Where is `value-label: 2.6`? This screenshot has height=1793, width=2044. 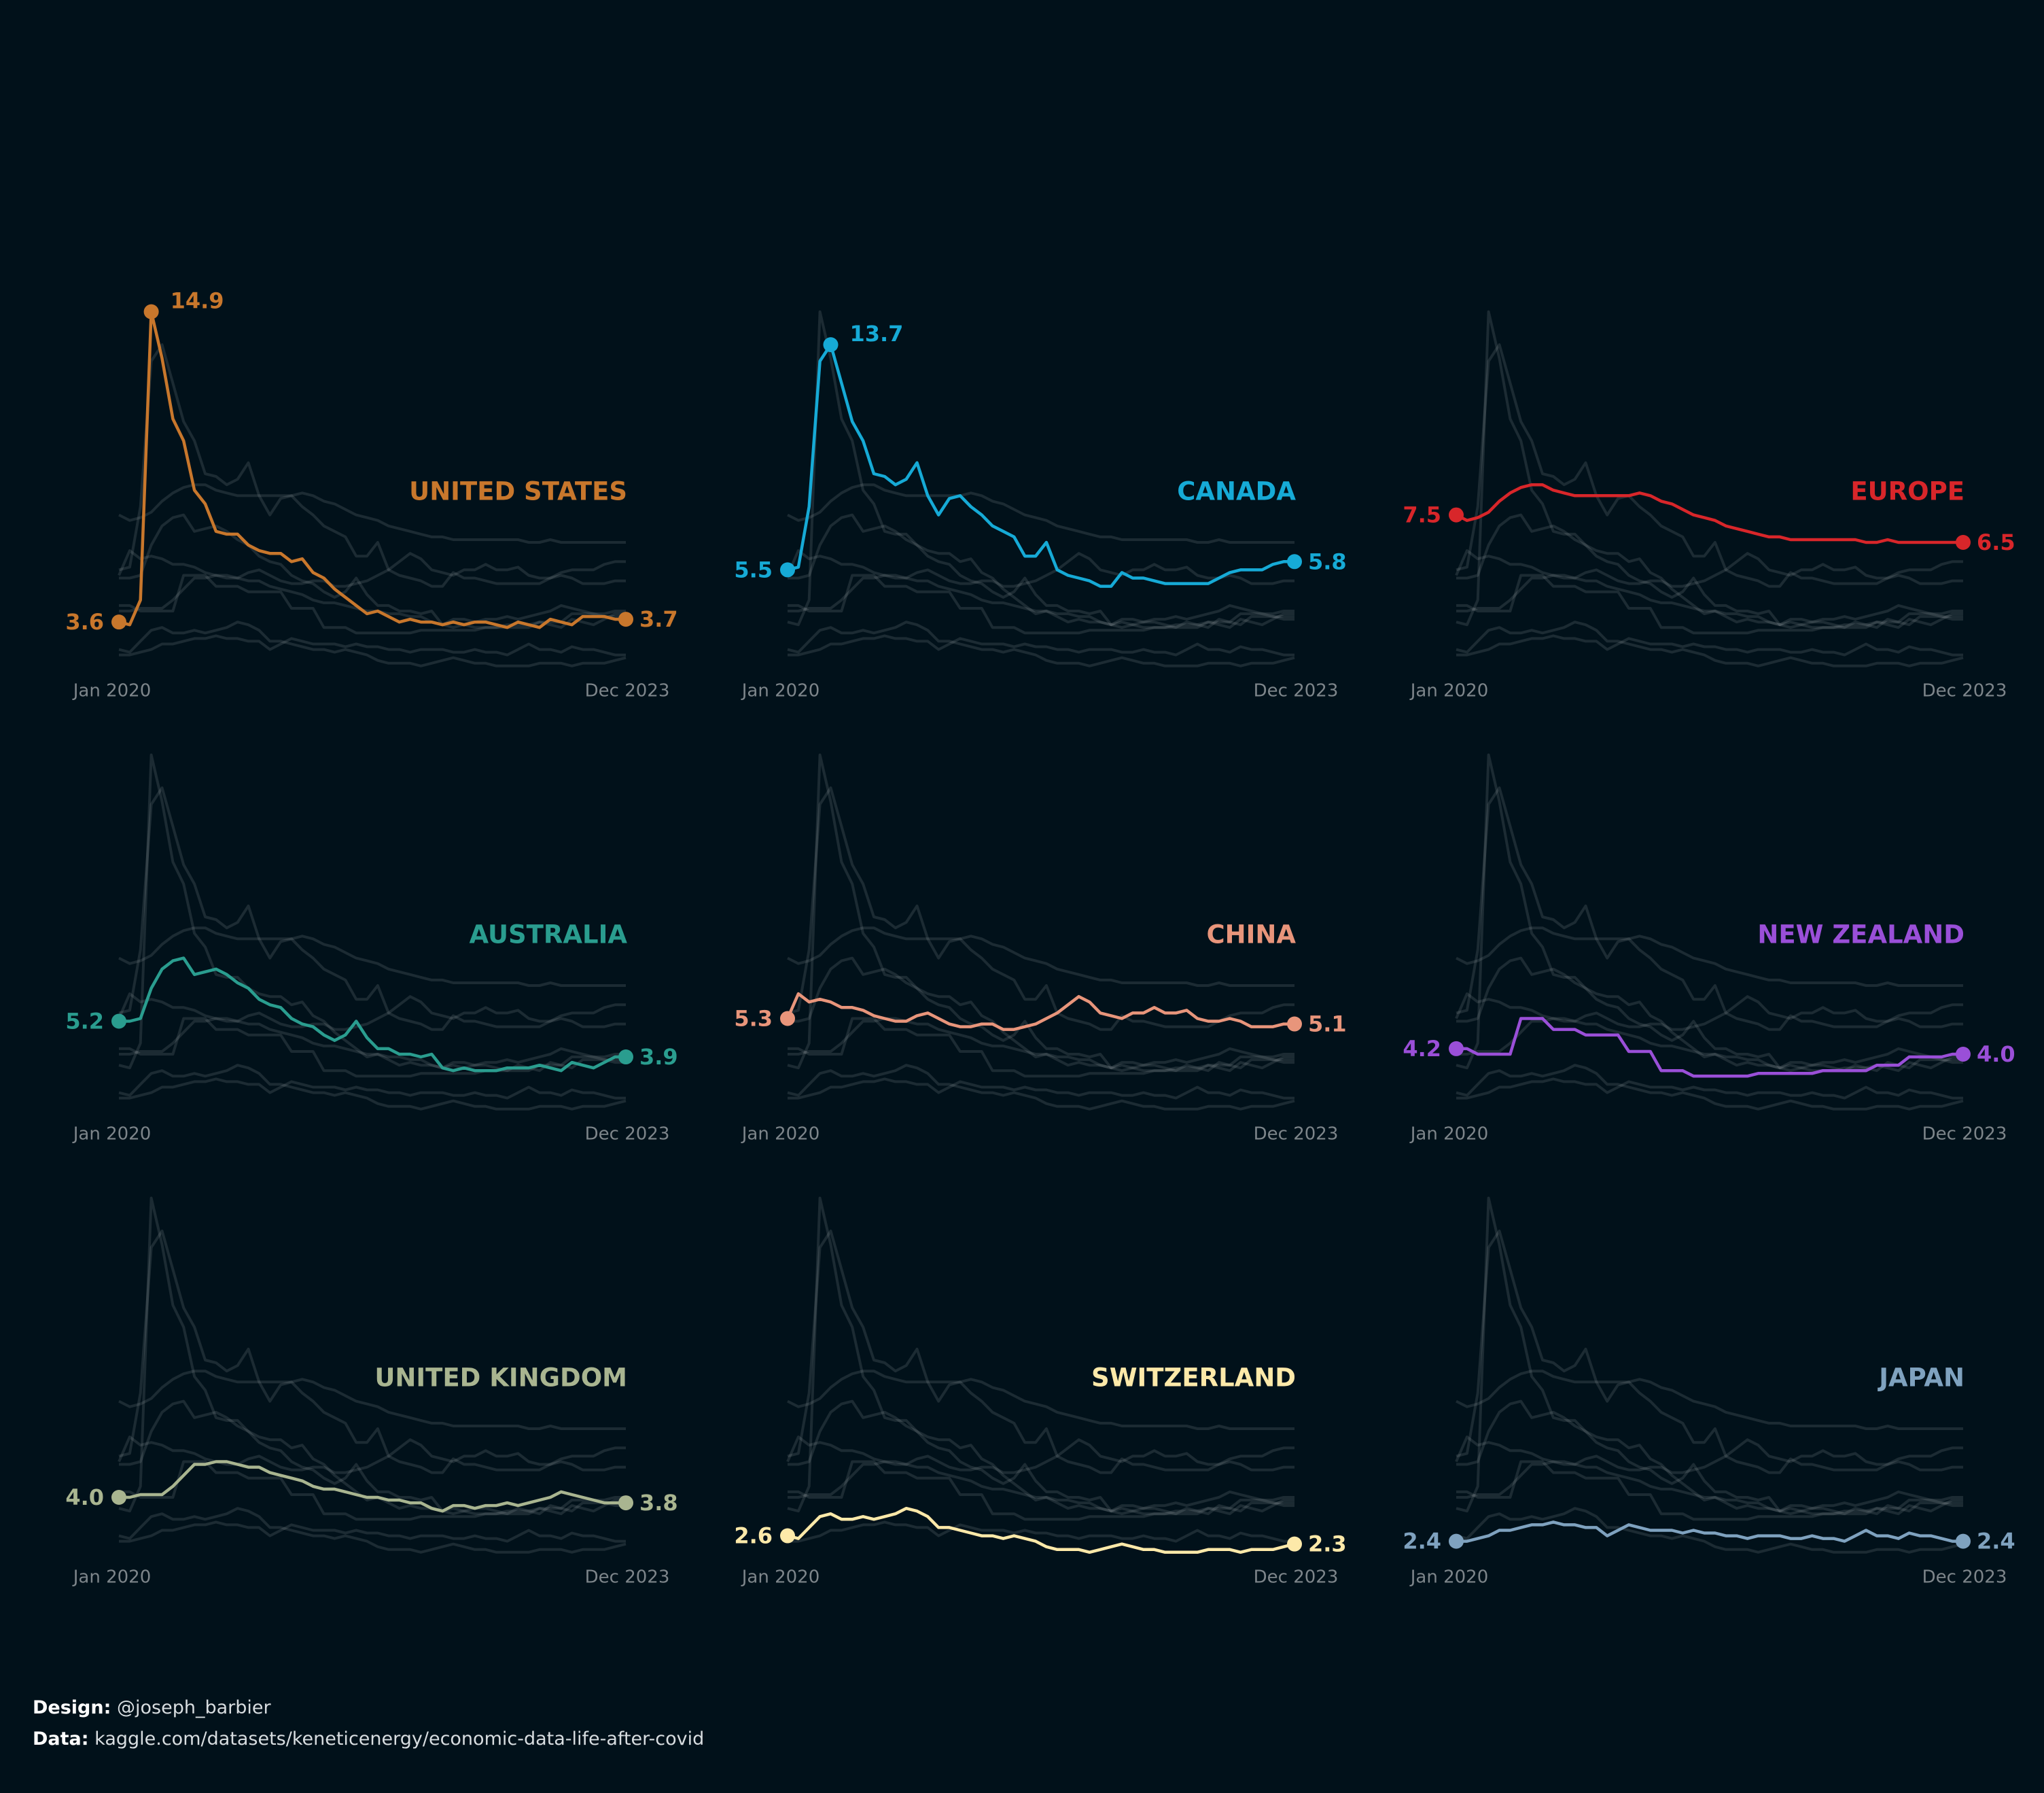
value-label: 2.6 is located at coordinates (753, 1536).